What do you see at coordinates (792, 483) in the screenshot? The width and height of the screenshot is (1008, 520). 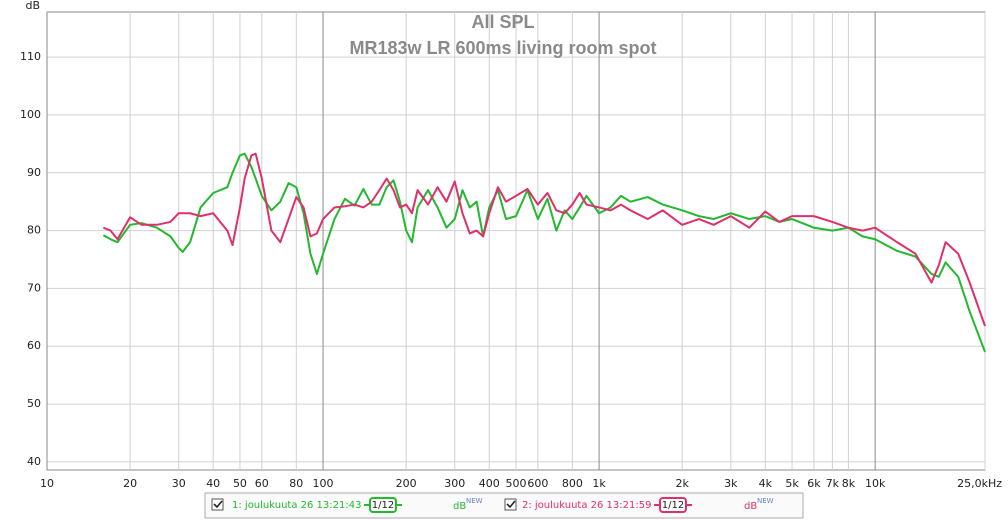 I see `x-tick-label: 5k` at bounding box center [792, 483].